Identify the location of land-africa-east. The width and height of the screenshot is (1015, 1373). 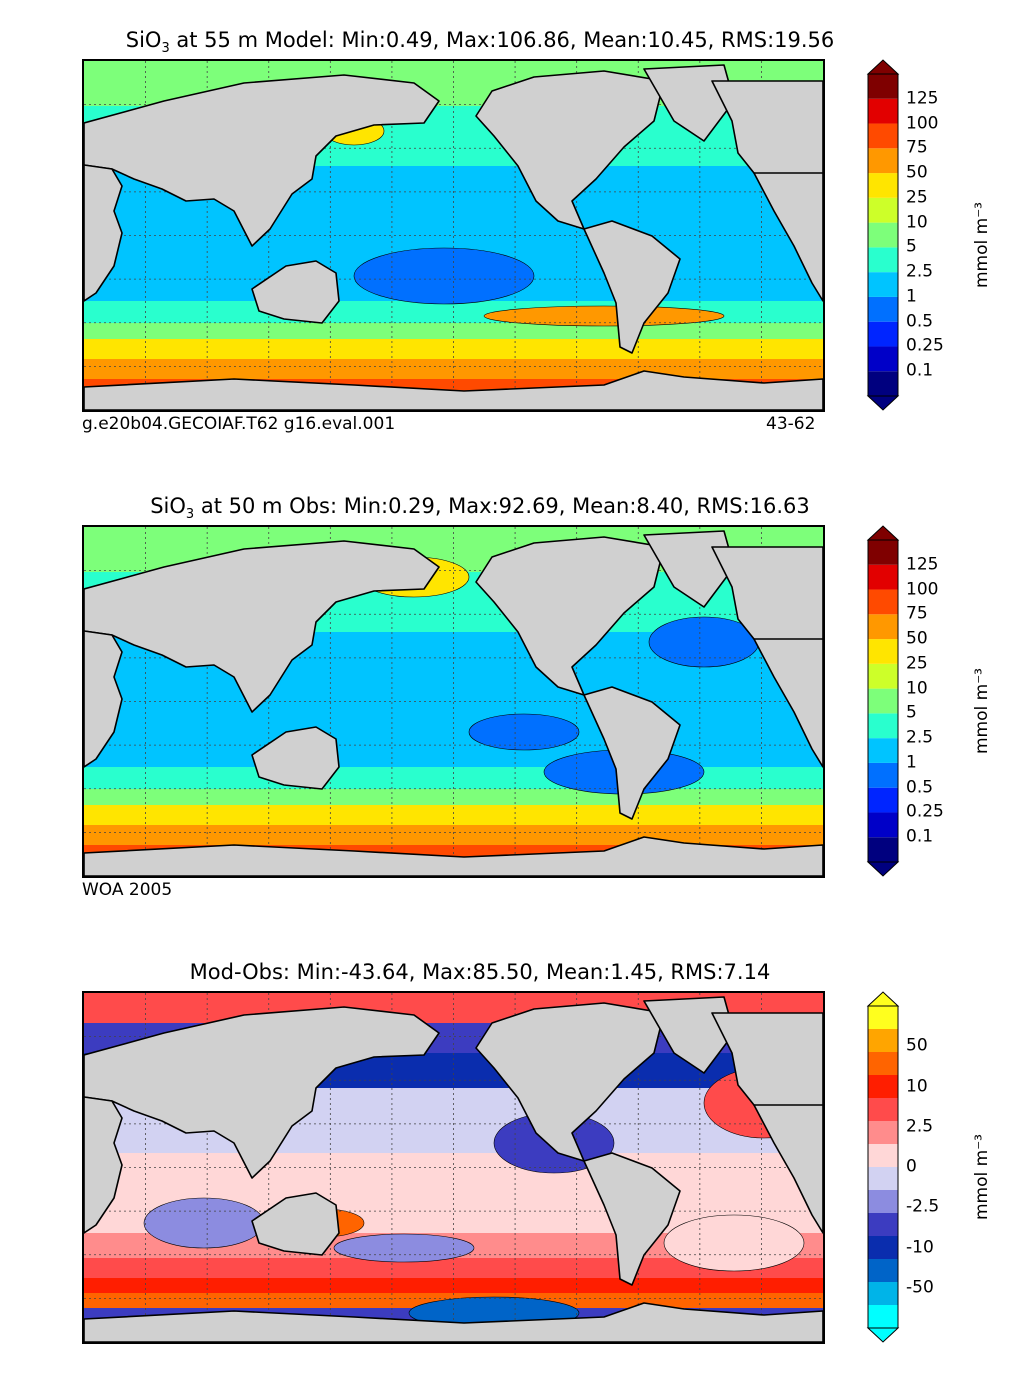
(788, 237).